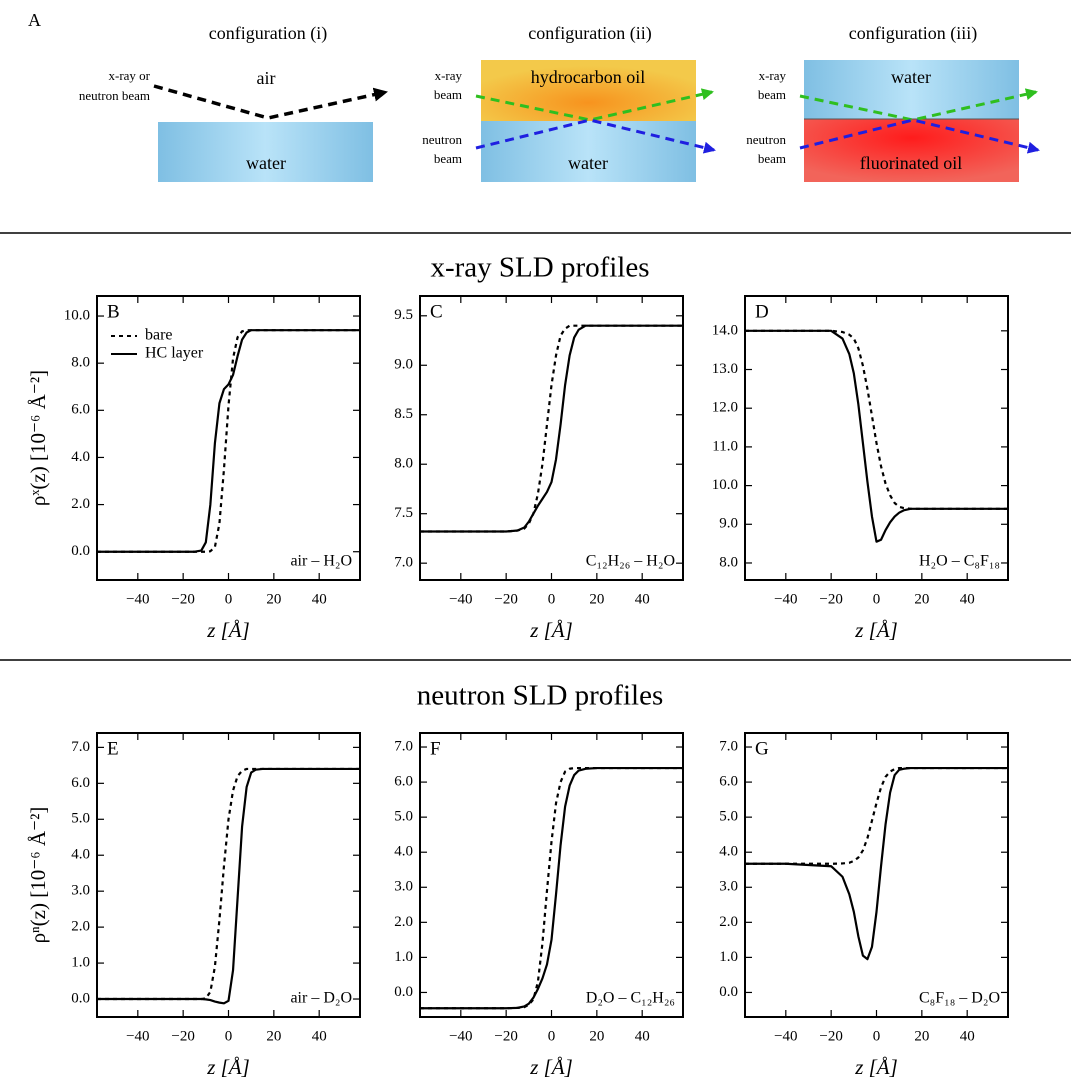 Image resolution: width=1071 pixels, height=1087 pixels. I want to click on panel-label: C, so click(436, 311).